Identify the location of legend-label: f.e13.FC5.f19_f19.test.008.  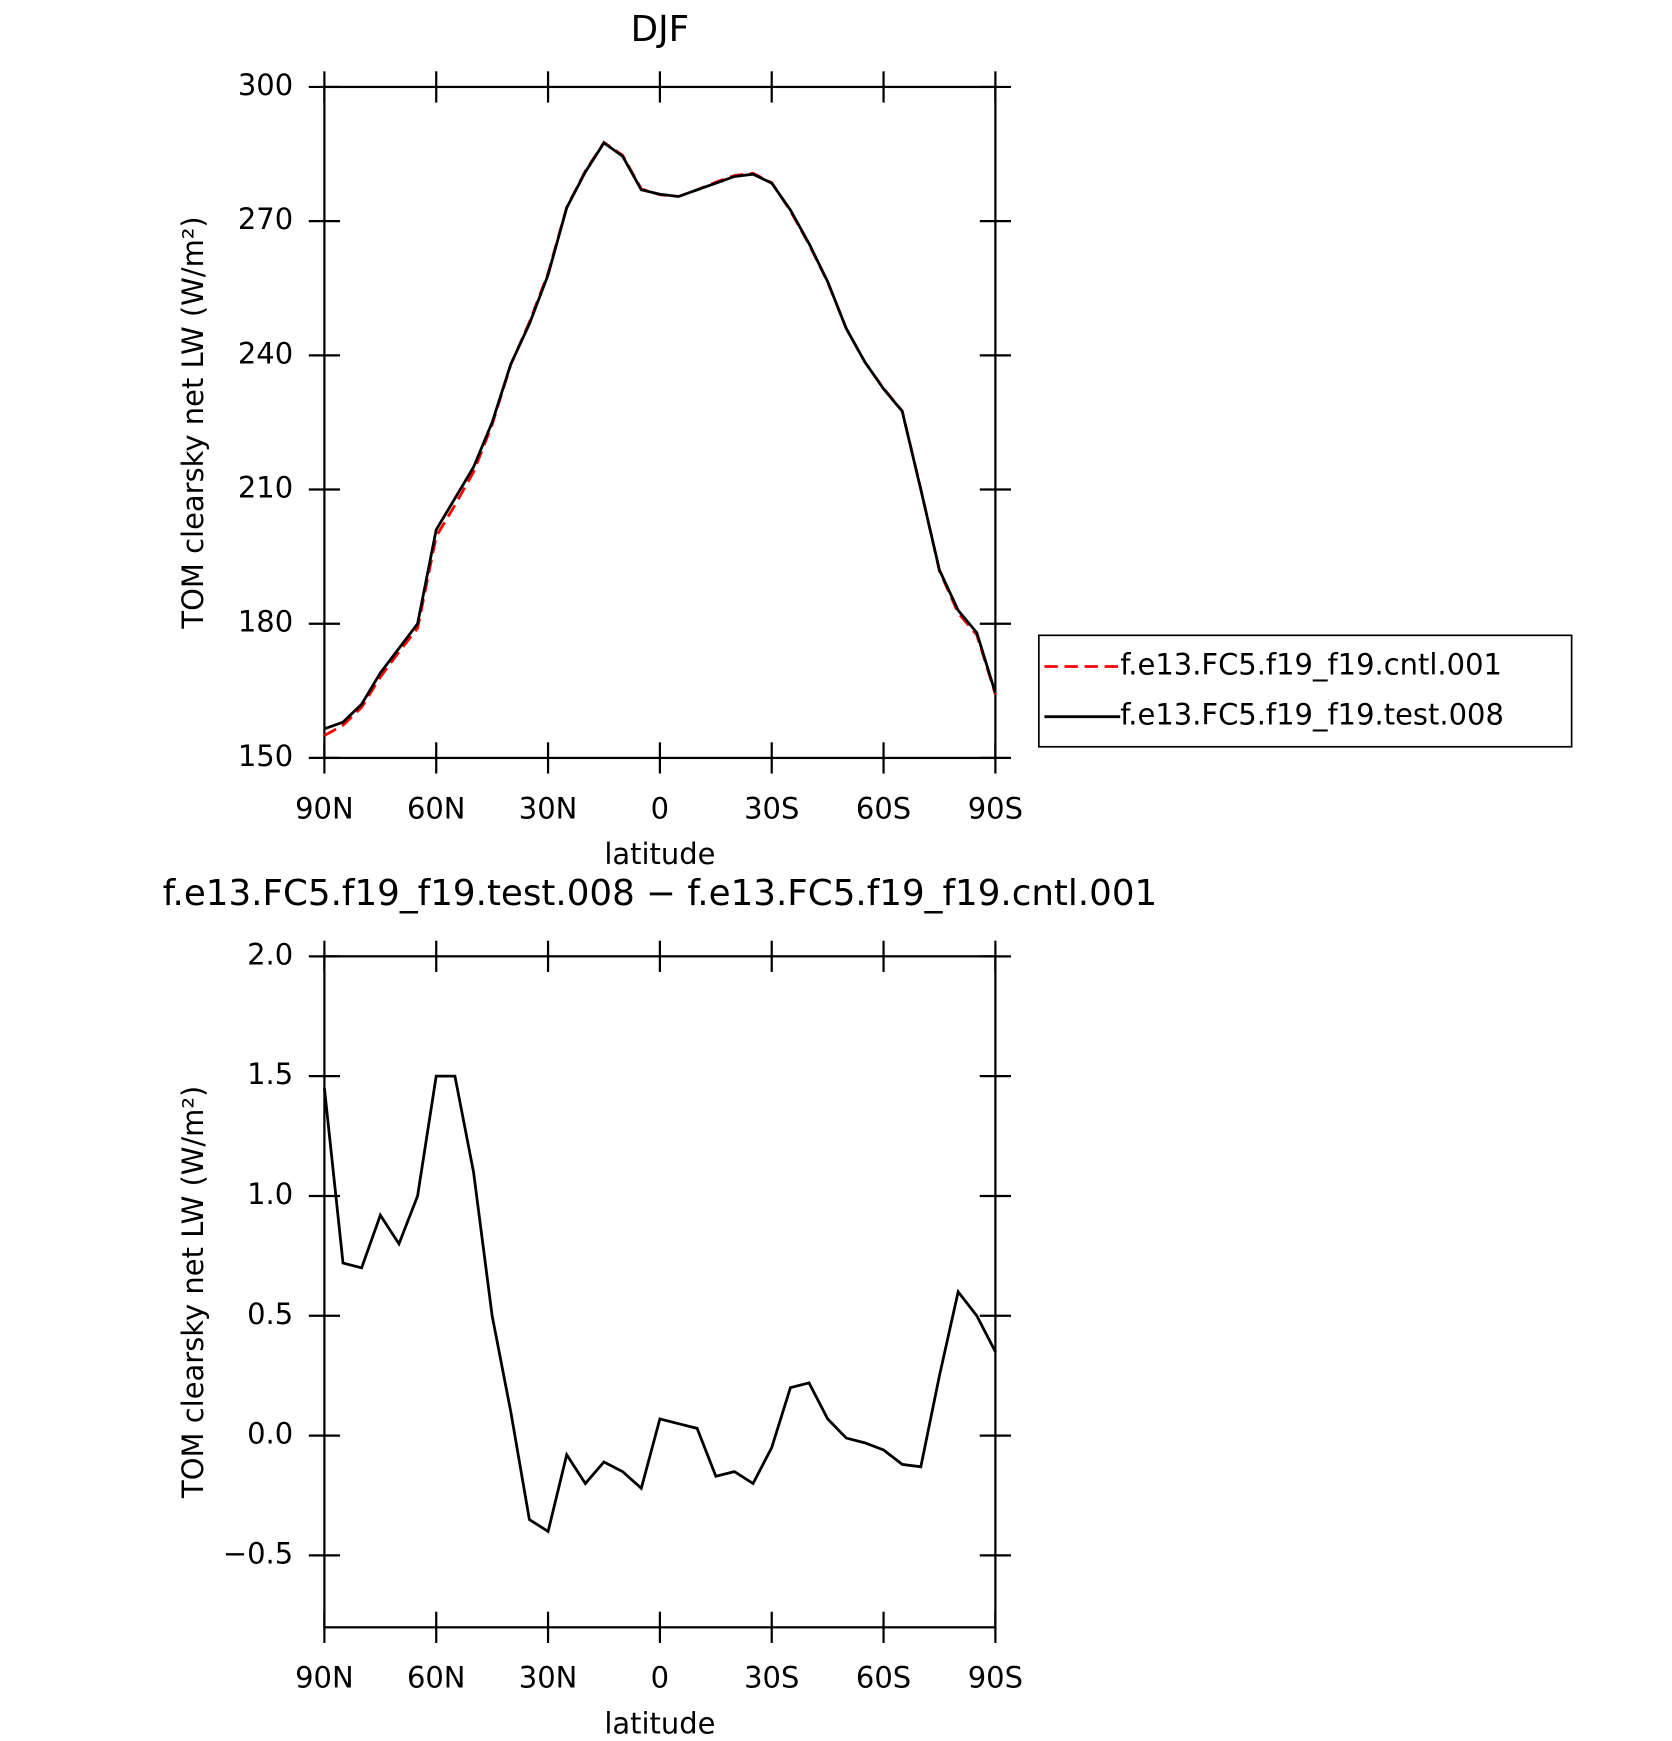
(1312, 715).